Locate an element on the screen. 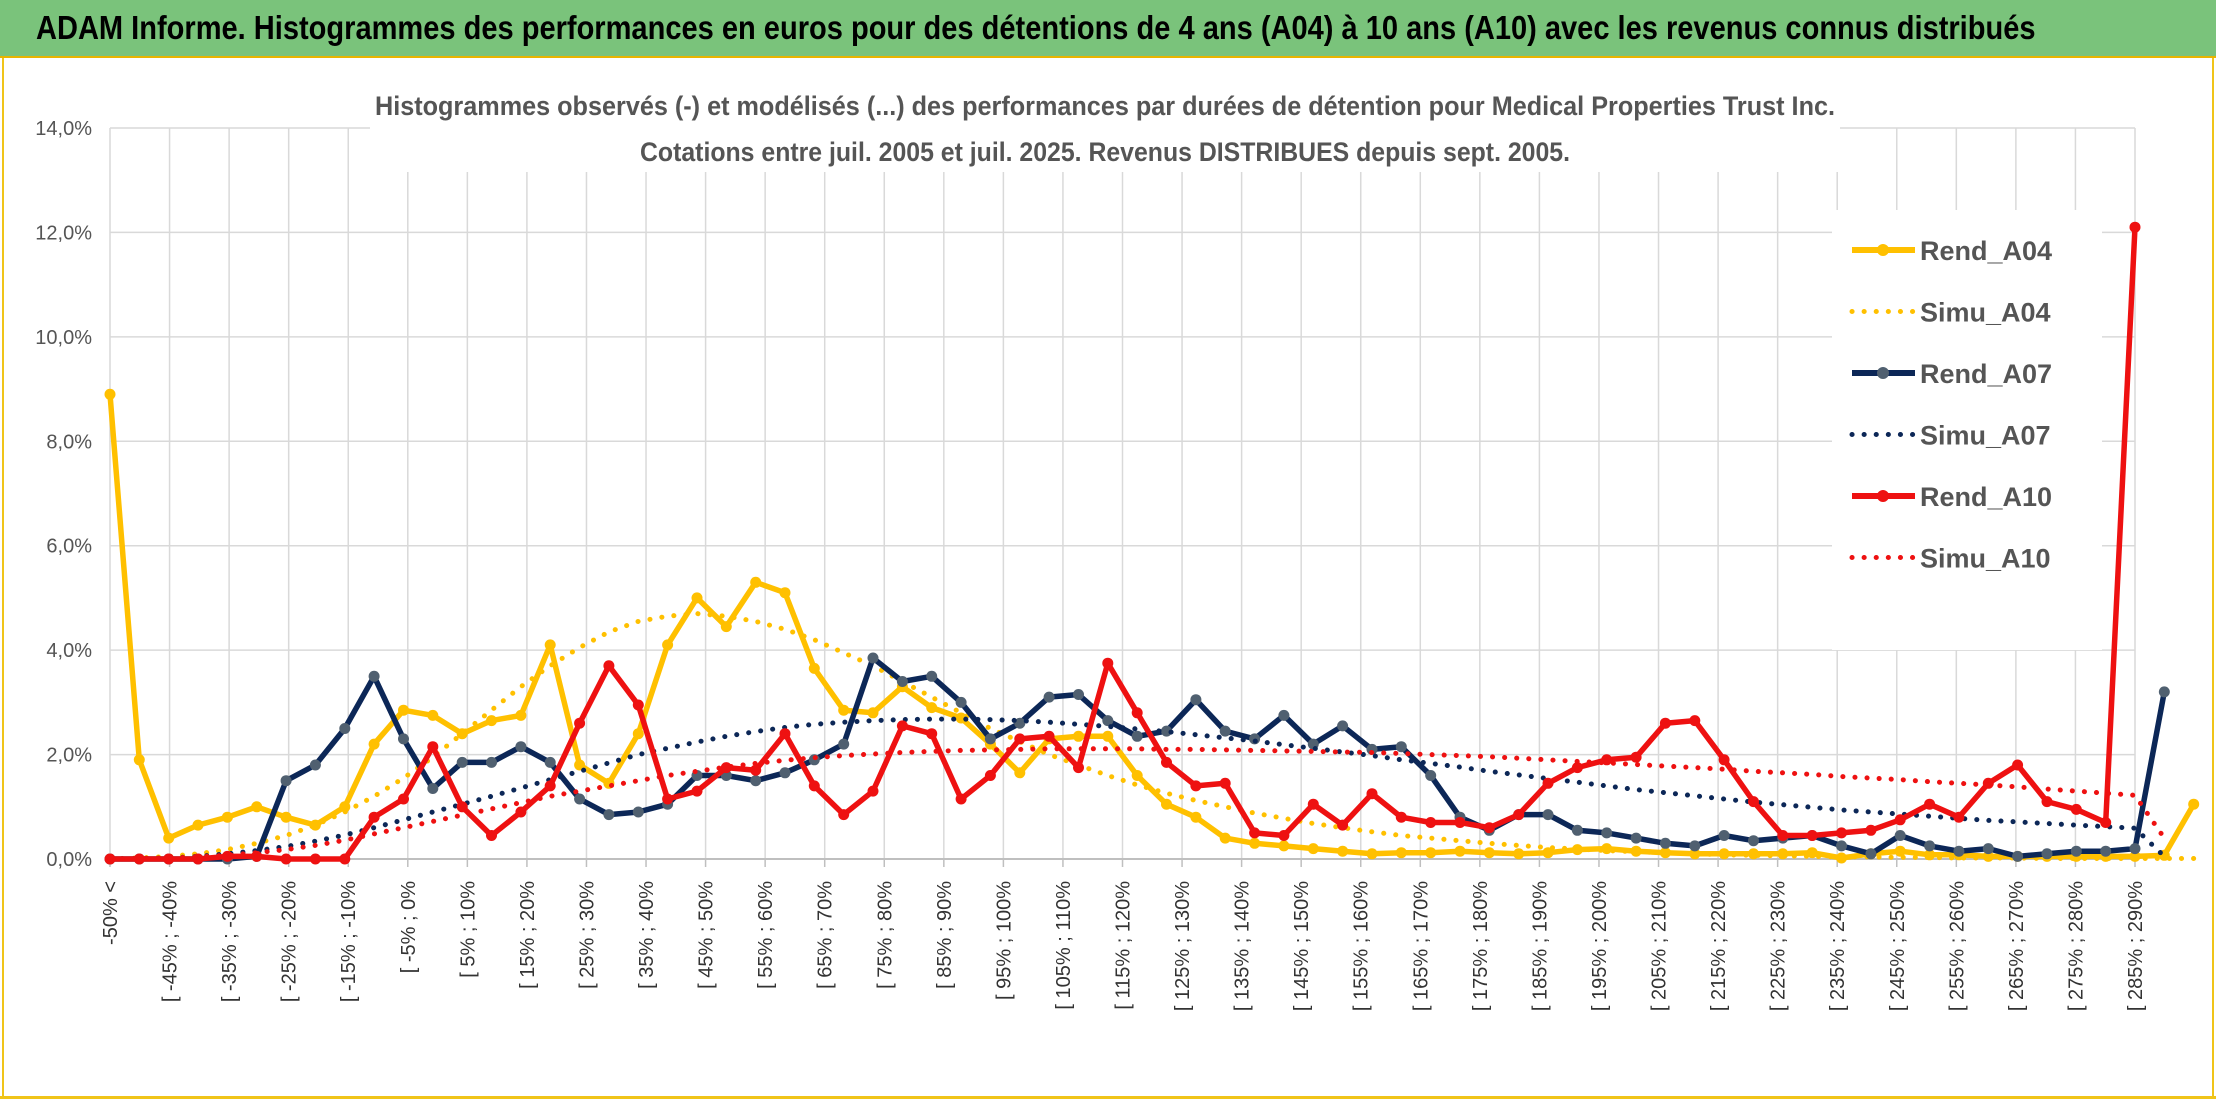  x-tick-label: [ 255% ; 260% is located at coordinates (1957, 946).